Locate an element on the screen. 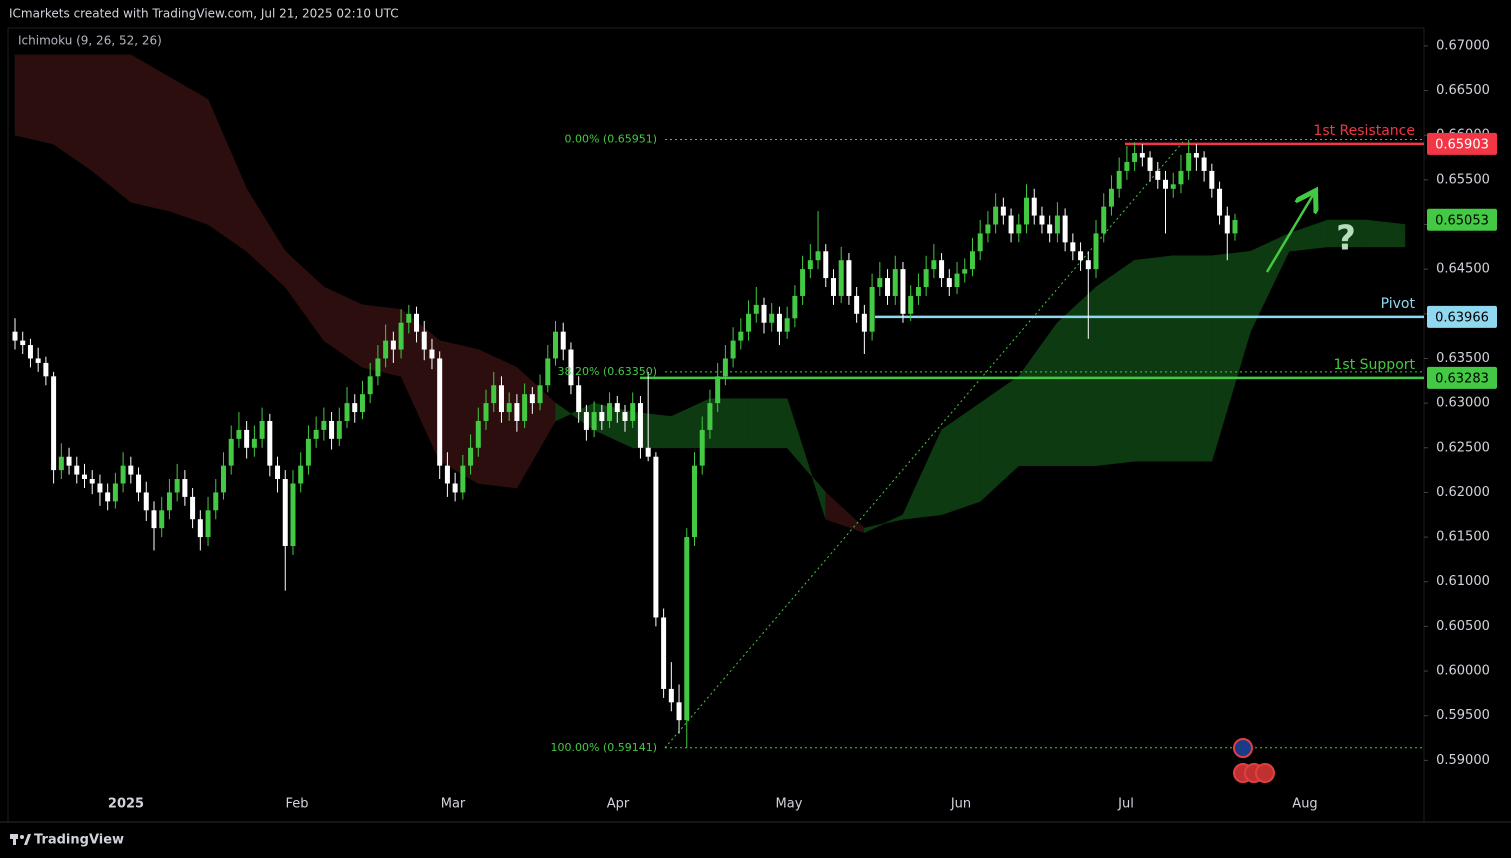  footer-logo is located at coordinates (20, 839).